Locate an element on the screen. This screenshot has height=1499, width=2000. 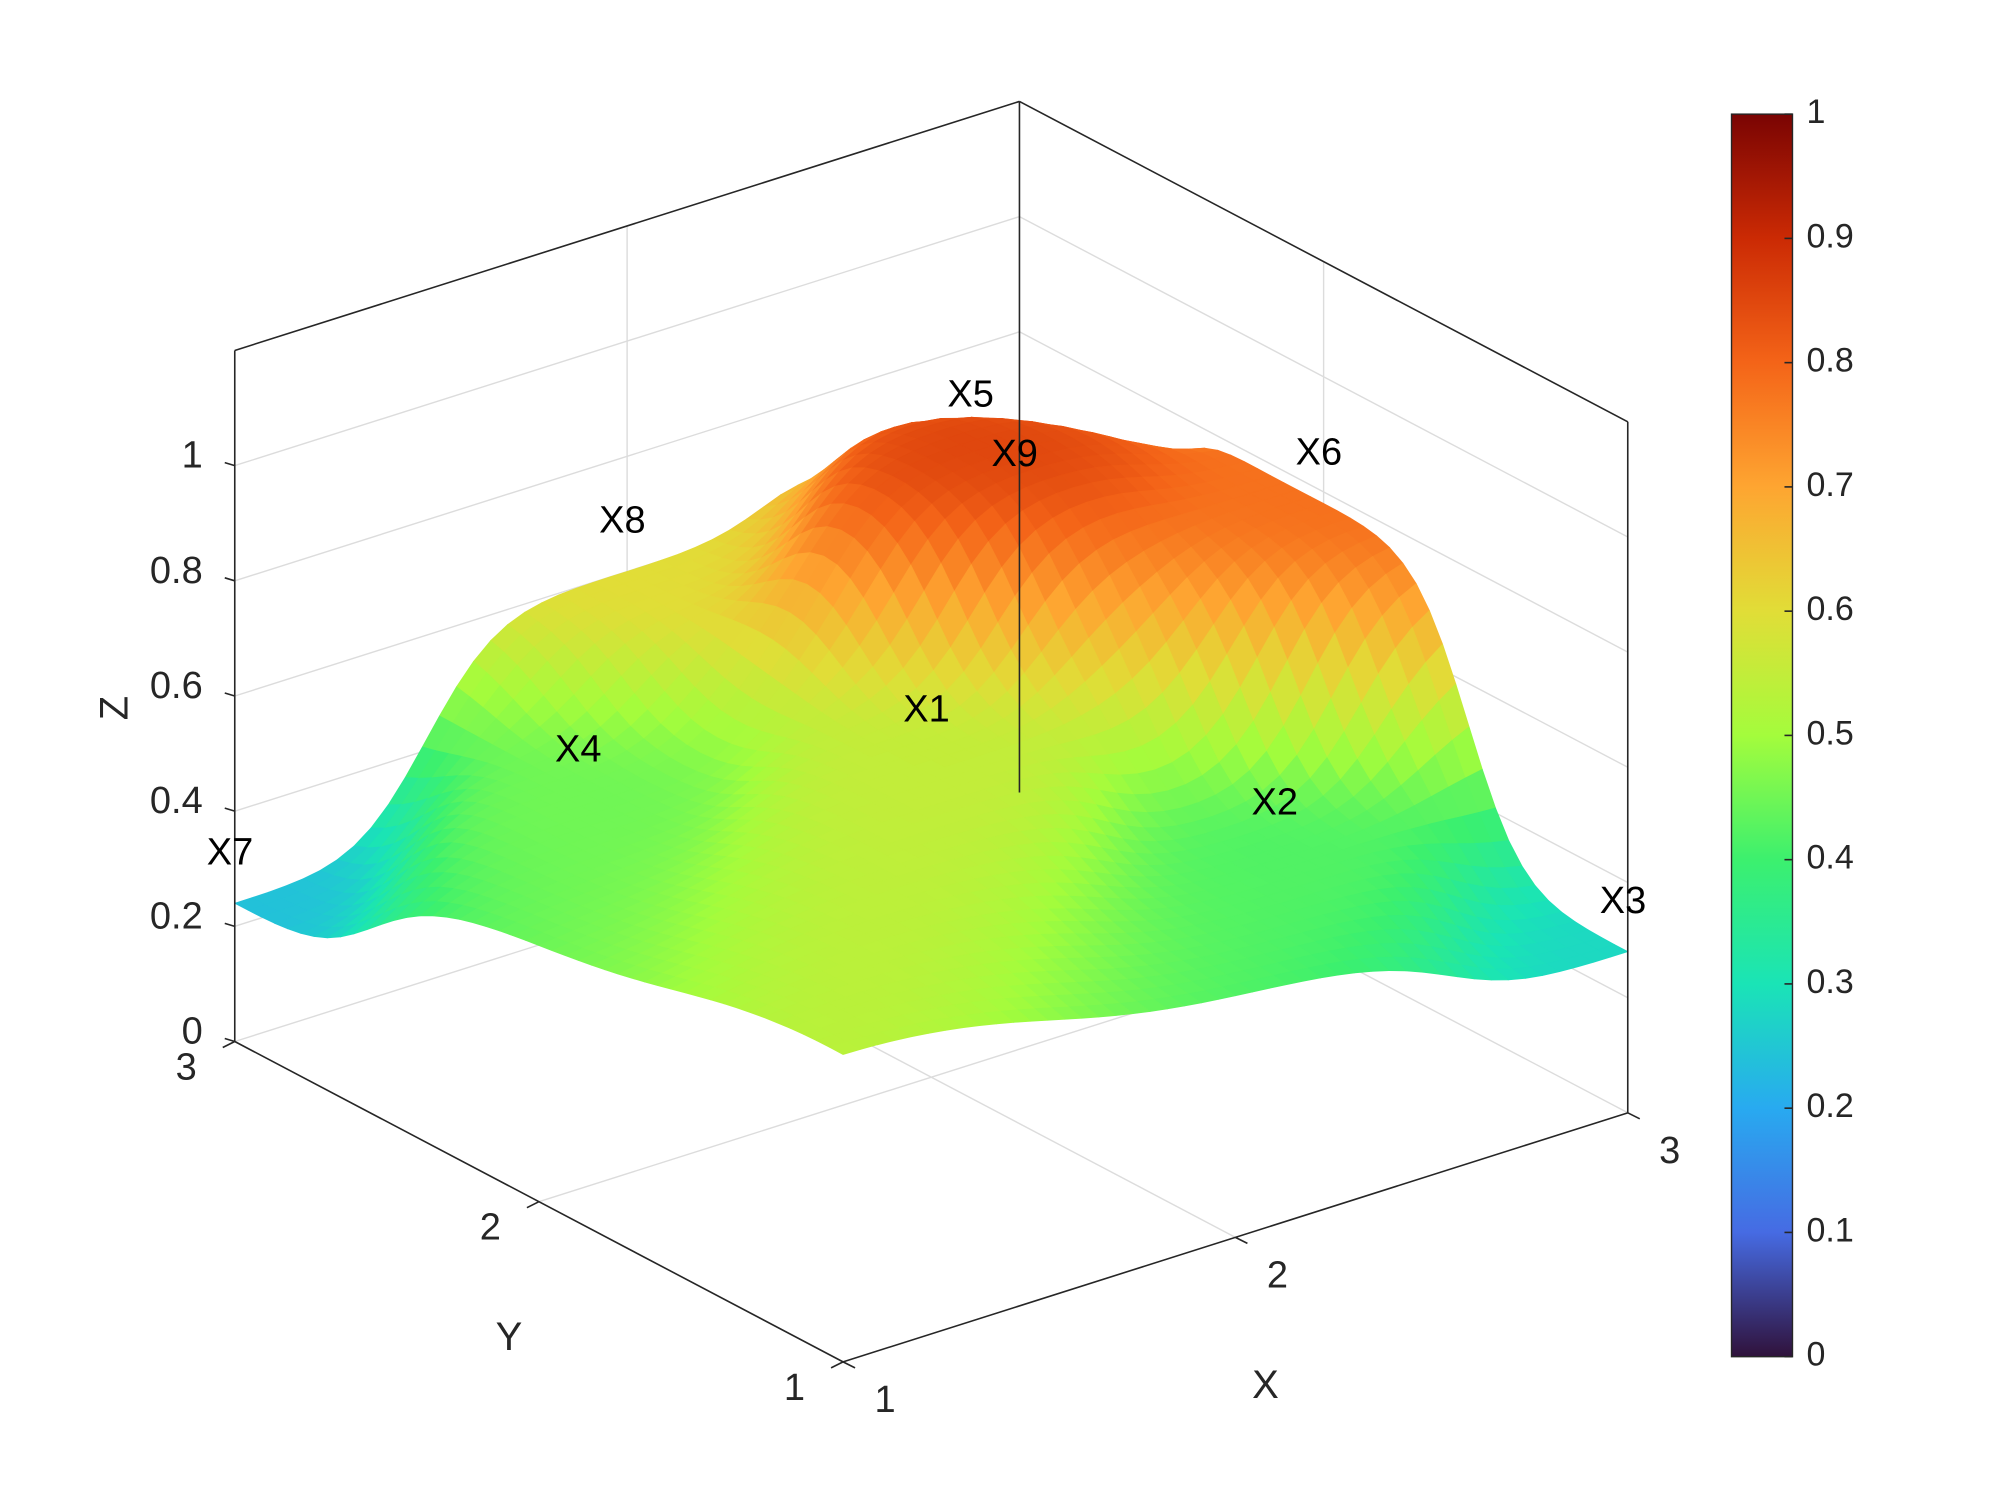
point-label-x3: X3 is located at coordinates (1623, 901).